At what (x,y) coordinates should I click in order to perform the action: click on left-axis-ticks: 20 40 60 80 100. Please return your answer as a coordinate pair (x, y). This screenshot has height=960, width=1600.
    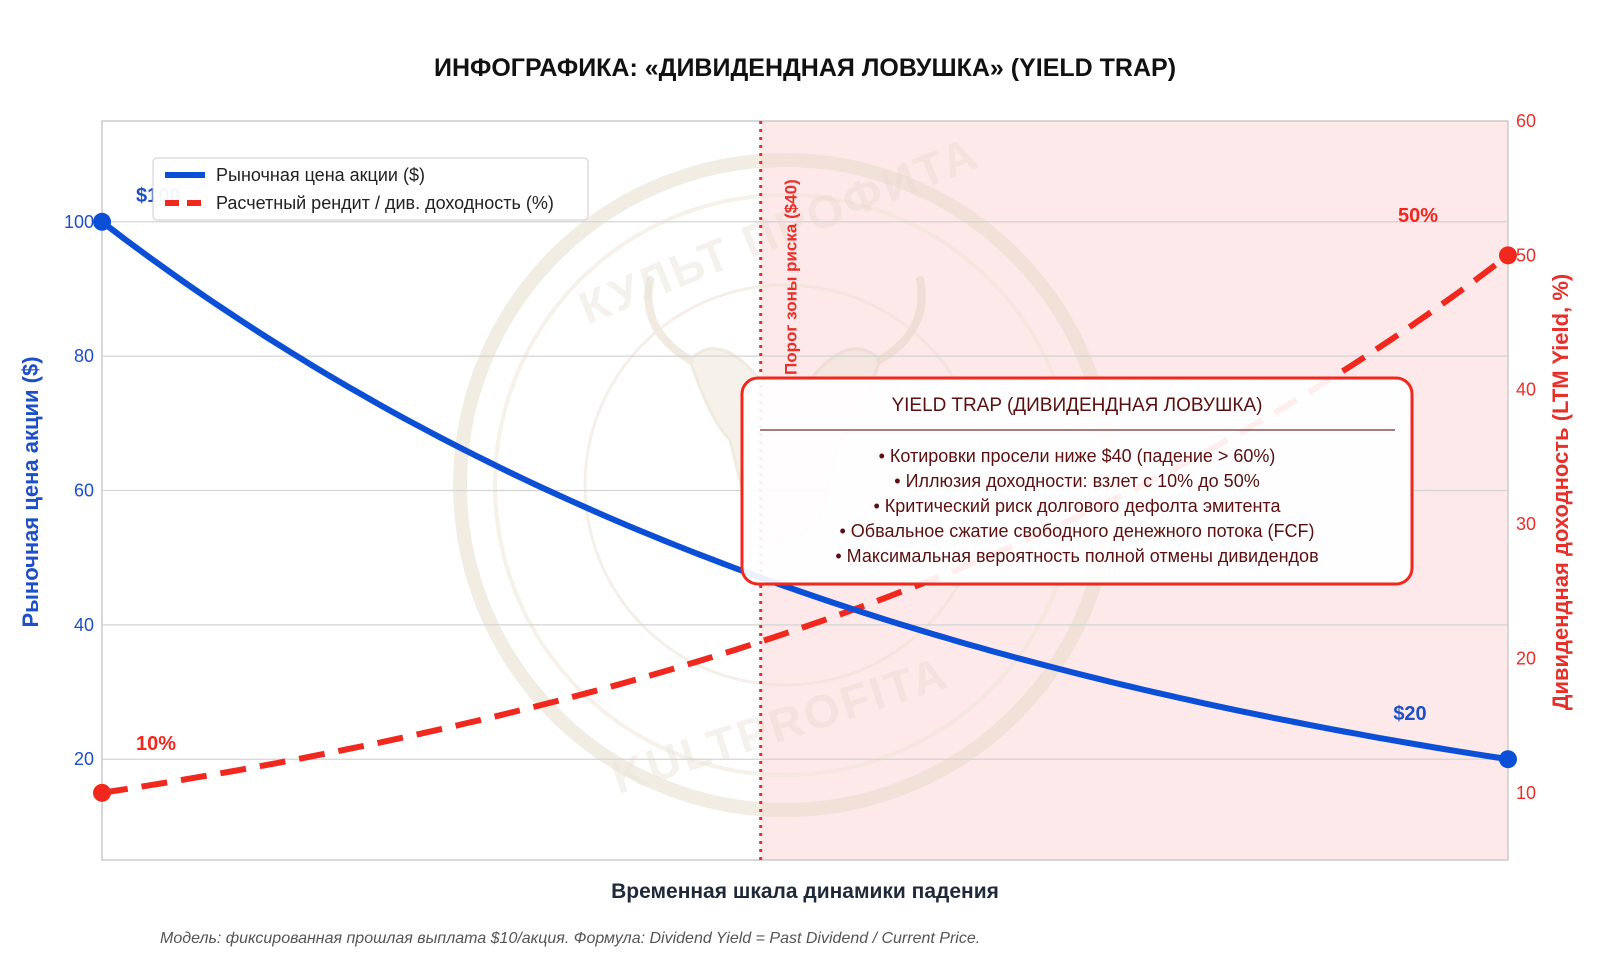
    Looking at the image, I should click on (79, 490).